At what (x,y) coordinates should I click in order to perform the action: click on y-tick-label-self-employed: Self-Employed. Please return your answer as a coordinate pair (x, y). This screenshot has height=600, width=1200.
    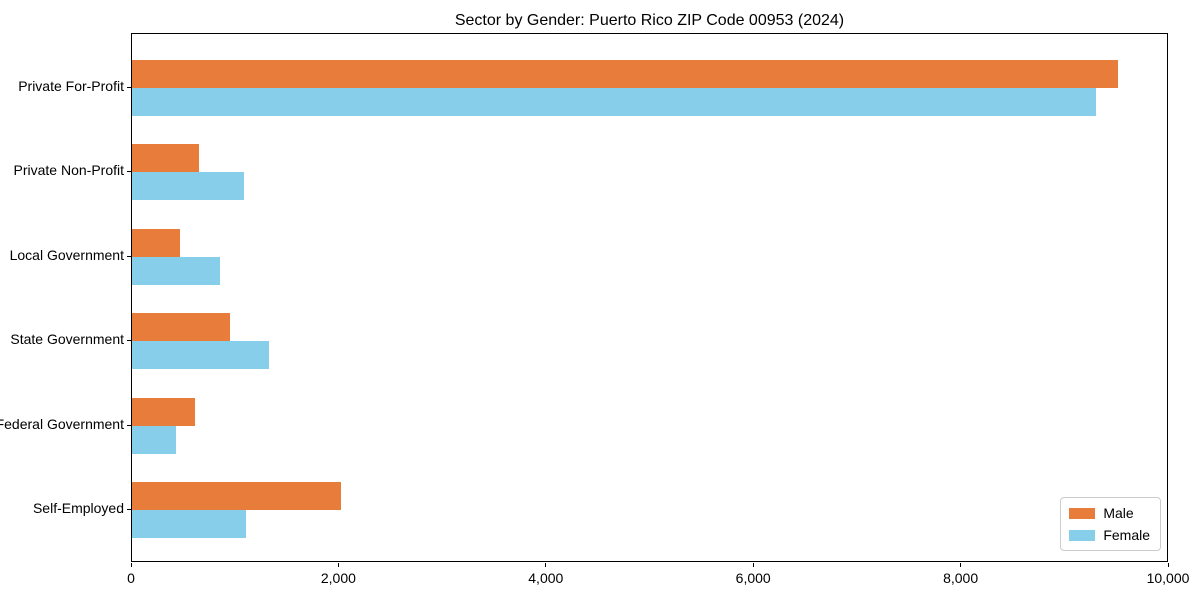
    Looking at the image, I should click on (78, 508).